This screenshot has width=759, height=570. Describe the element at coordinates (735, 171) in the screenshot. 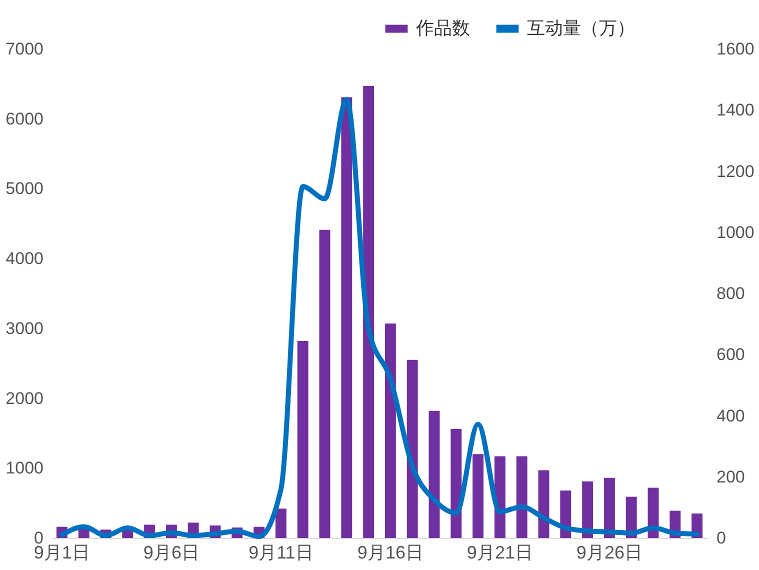

I see `y2-tick-label: 1200` at that location.